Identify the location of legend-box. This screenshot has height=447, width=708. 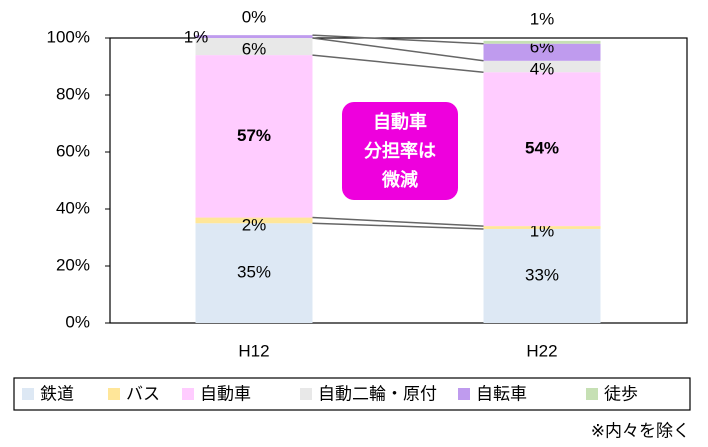
(352, 394).